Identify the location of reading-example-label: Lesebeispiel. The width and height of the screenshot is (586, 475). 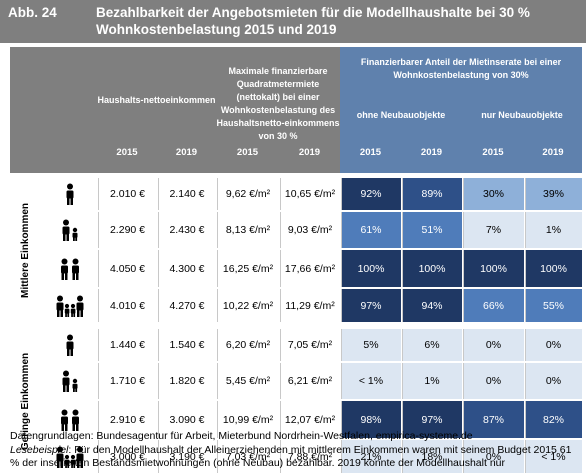
(39, 449).